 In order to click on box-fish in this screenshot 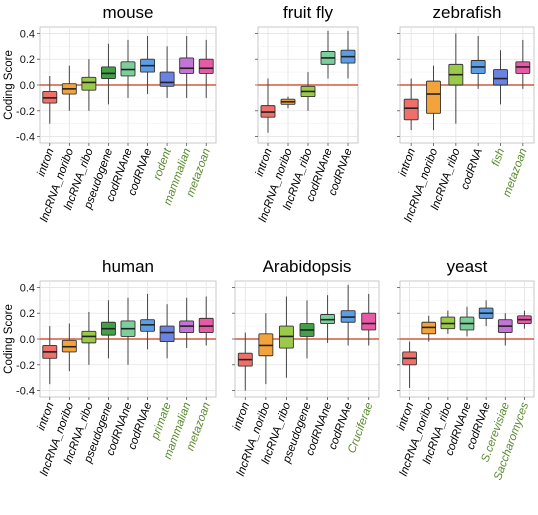, I will do `click(500, 77)`.